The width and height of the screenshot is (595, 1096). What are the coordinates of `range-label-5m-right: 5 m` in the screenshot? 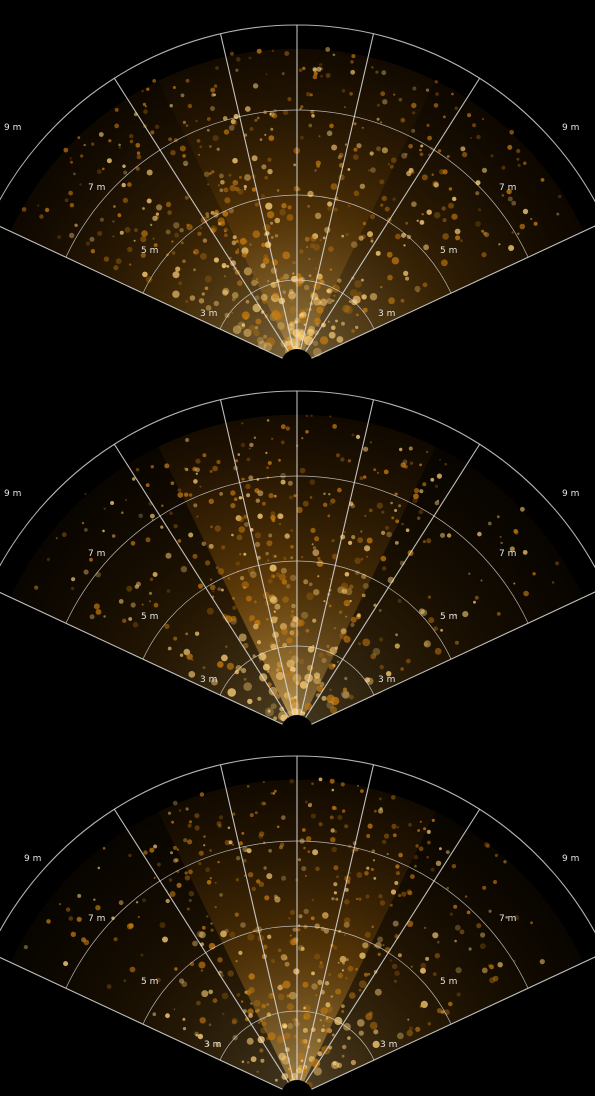 It's located at (448, 982).